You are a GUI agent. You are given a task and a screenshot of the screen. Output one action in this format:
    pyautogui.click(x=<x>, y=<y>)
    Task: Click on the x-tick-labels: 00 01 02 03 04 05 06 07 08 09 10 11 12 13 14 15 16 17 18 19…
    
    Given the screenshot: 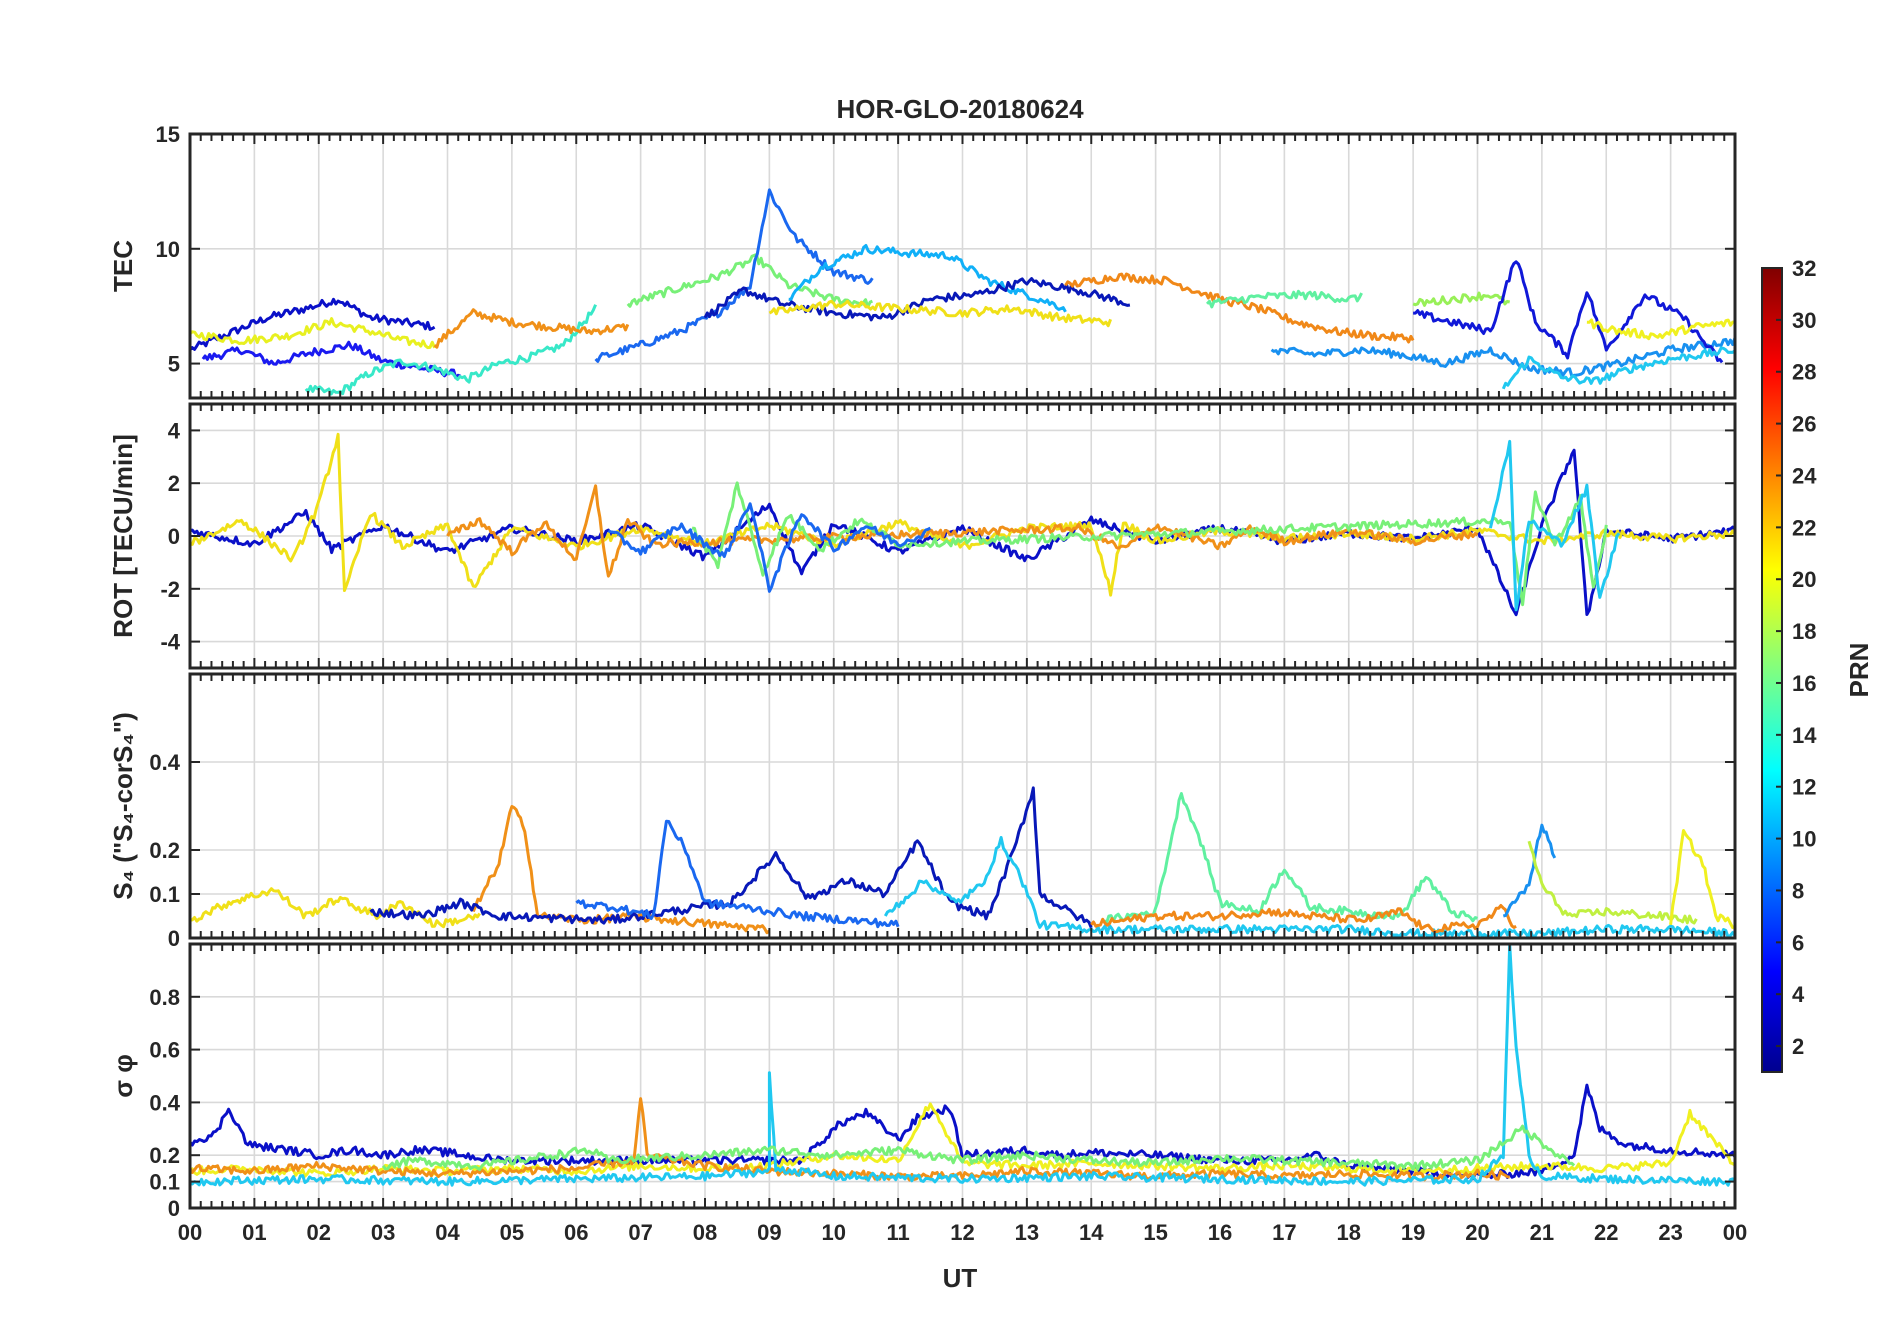 What is the action you would take?
    pyautogui.click(x=962, y=1232)
    